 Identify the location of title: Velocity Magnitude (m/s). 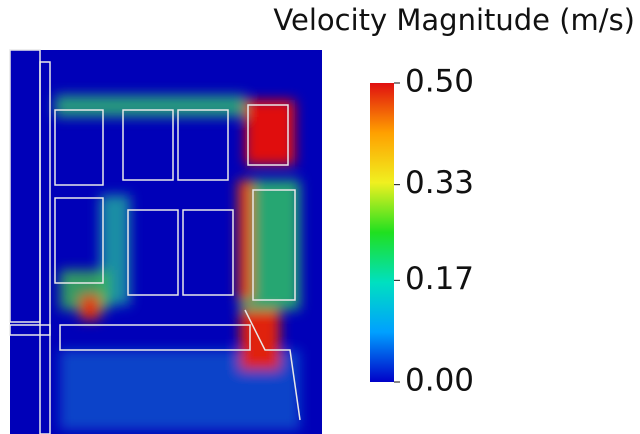
(454, 20).